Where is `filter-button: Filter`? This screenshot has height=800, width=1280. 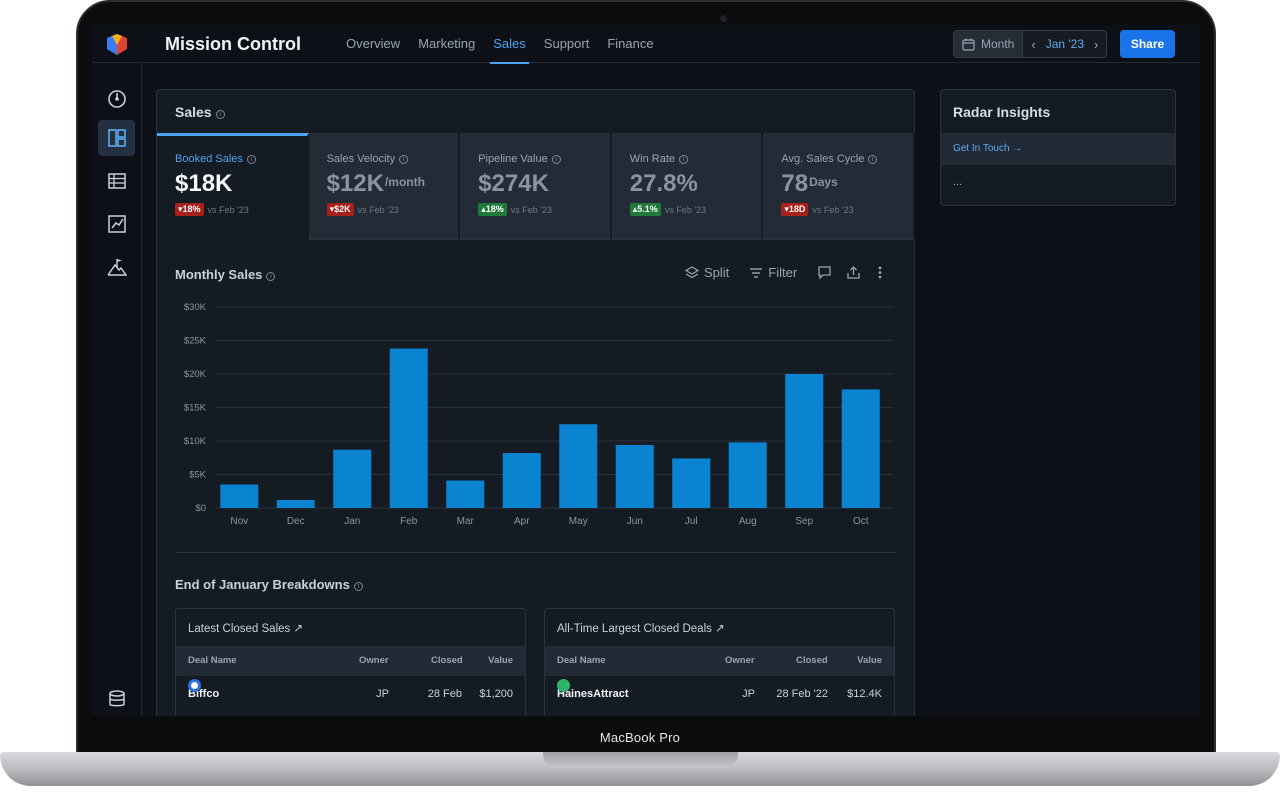
filter-button: Filter is located at coordinates (773, 272).